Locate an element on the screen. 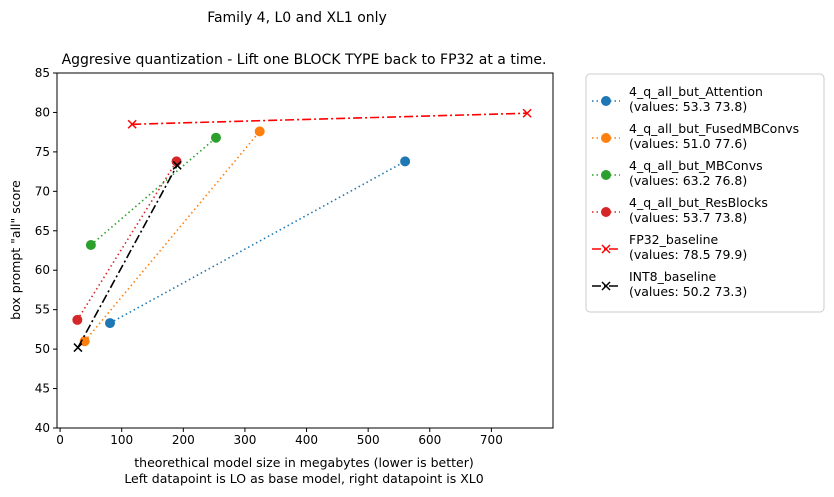 The image size is (834, 497). x-tick-label: 600 is located at coordinates (429, 440).